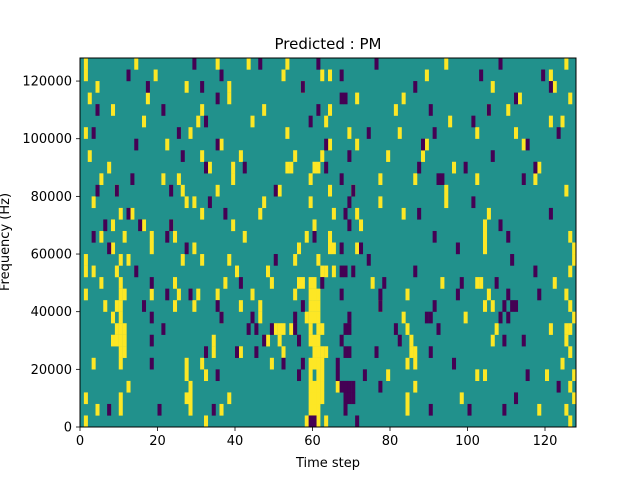 This screenshot has width=640, height=480. I want to click on x-tick-label: 120, so click(545, 441).